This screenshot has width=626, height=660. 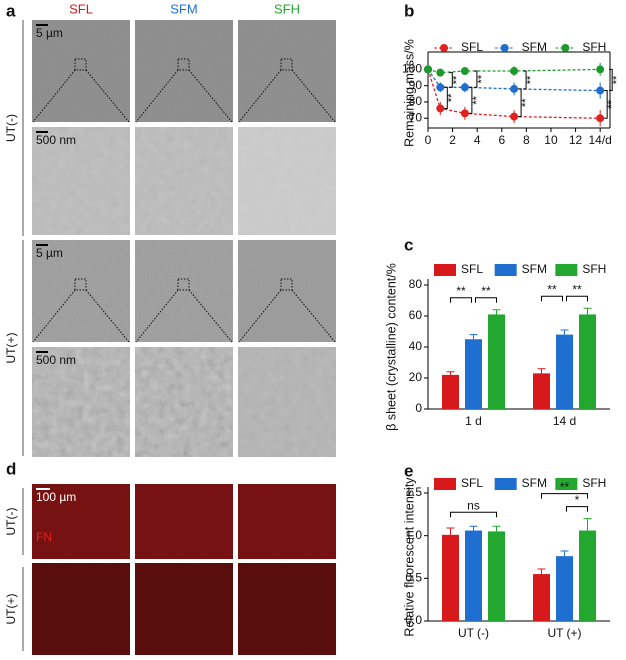 What do you see at coordinates (416, 117) in the screenshot?
I see `y-tick-label: 70` at bounding box center [416, 117].